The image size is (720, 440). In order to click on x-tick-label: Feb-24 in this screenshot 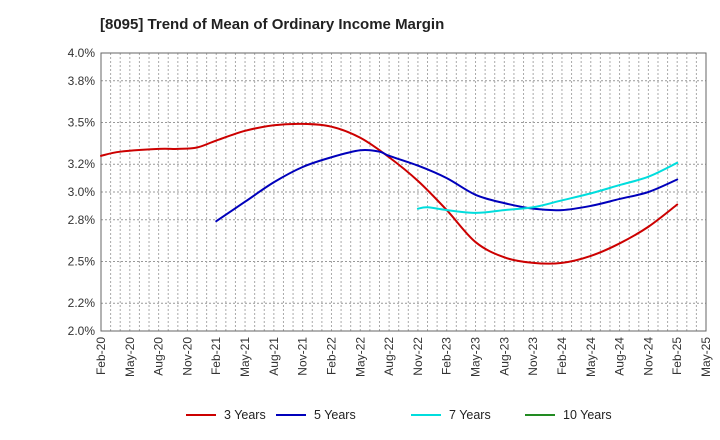, I will do `click(562, 356)`.